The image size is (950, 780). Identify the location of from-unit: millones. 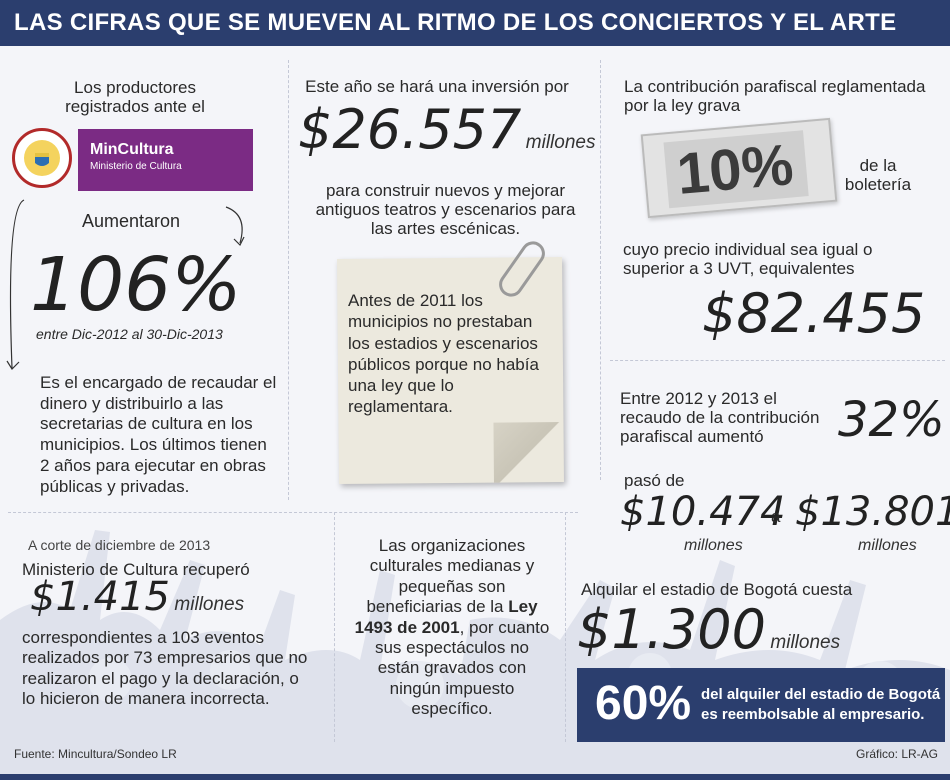
(713, 545).